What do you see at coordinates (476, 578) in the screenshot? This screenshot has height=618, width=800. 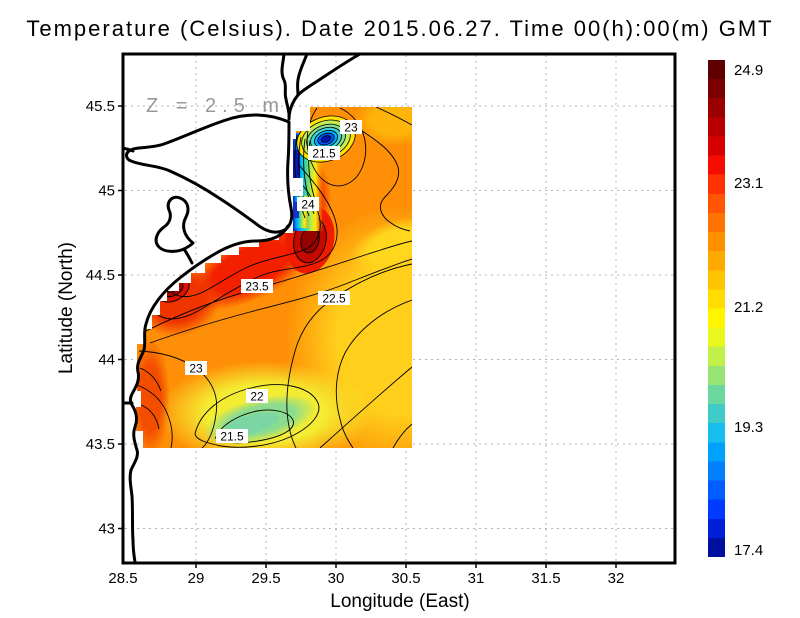 I see `x-tick-label: 31` at bounding box center [476, 578].